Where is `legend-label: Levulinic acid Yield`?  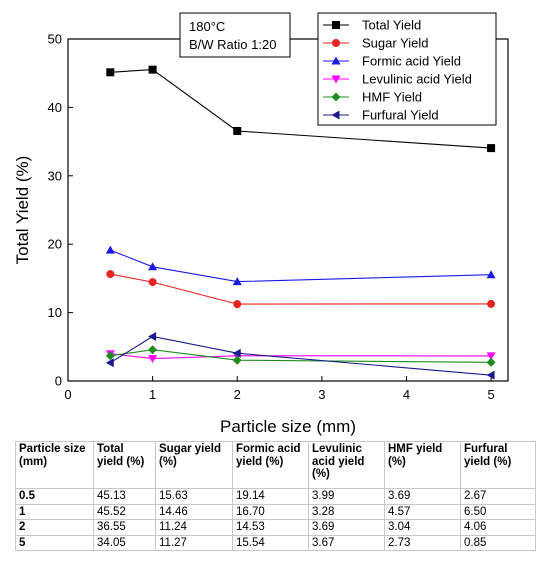 legend-label: Levulinic acid Yield is located at coordinates (417, 79).